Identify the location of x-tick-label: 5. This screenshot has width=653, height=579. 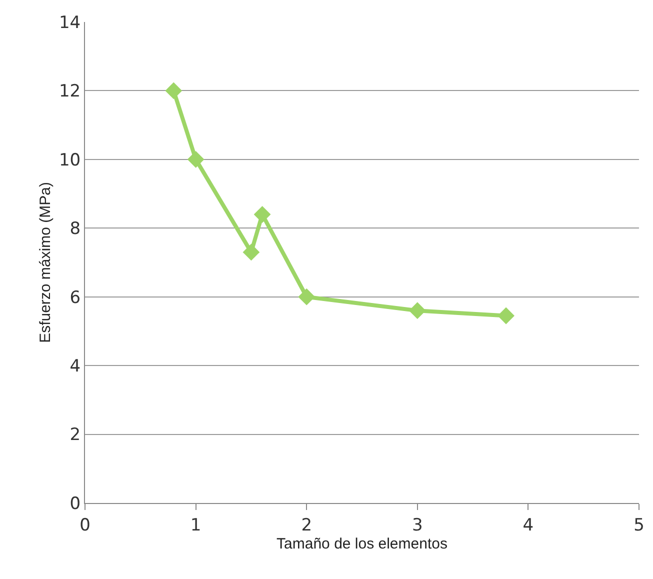
(639, 525).